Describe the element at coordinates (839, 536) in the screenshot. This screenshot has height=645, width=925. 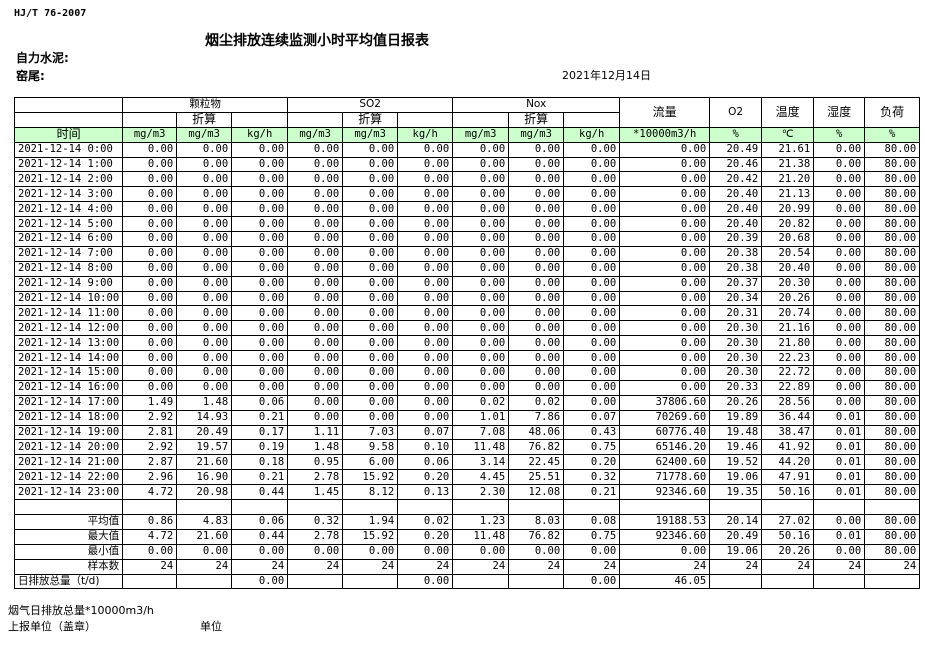
I see `value-cell: 0.01` at that location.